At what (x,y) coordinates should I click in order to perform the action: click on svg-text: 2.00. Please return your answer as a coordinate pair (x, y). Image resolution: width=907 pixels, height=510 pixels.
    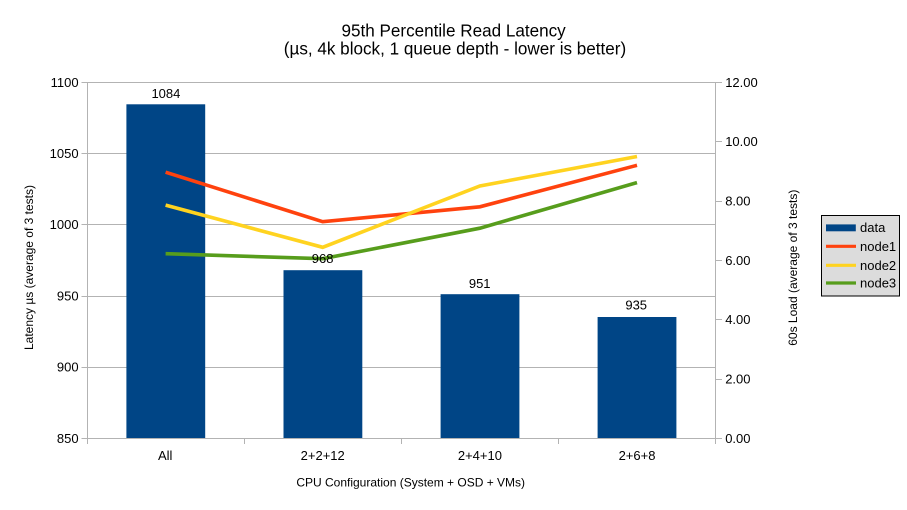
    Looking at the image, I should click on (737, 379).